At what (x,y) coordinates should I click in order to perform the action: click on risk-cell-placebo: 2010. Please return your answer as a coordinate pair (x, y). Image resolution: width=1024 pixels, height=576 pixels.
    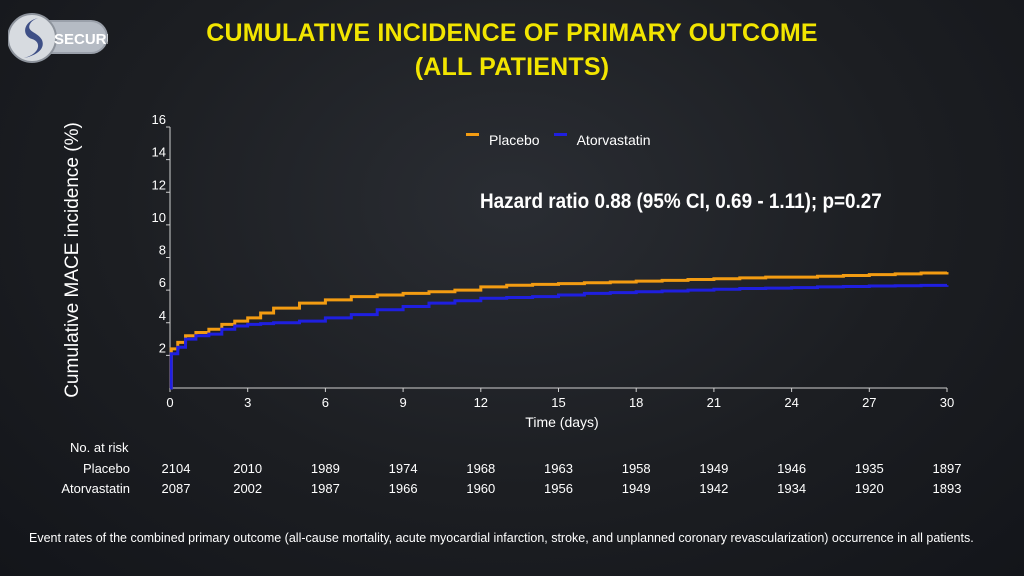
    Looking at the image, I should click on (248, 468).